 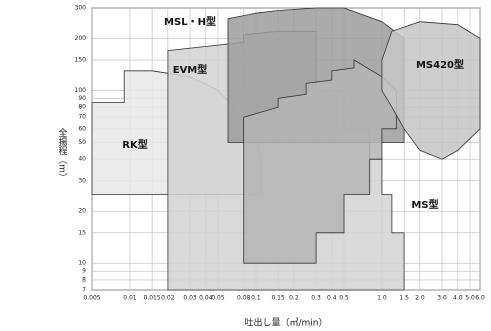 I want to click on x-tick-label: 6.0, so click(x=480, y=298).